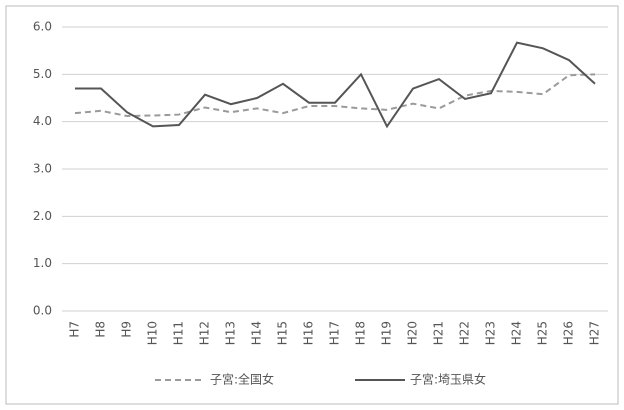  I want to click on legend-label: 子宮:全国女, so click(242, 379).